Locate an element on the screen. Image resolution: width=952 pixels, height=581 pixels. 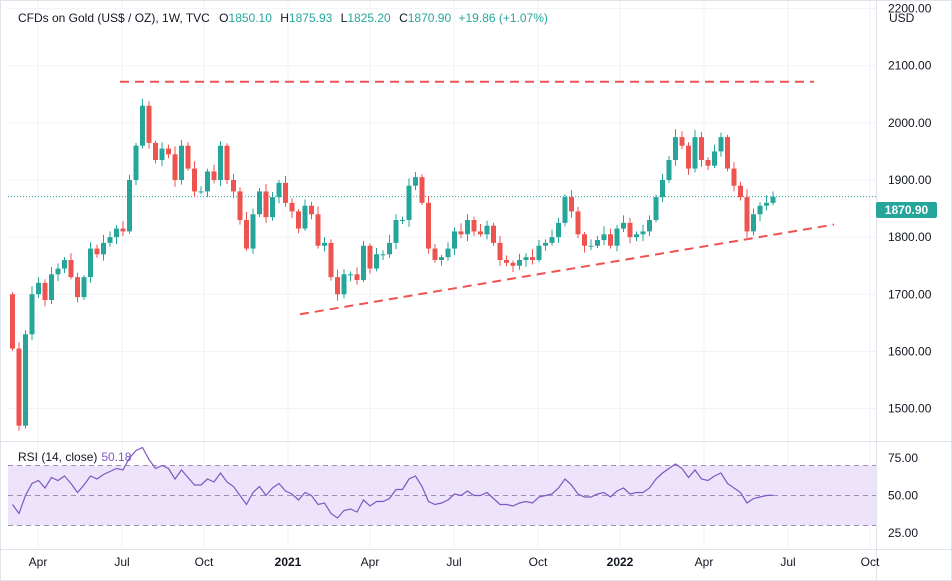
rsi-tick-label: 75.00 is located at coordinates (903, 458).